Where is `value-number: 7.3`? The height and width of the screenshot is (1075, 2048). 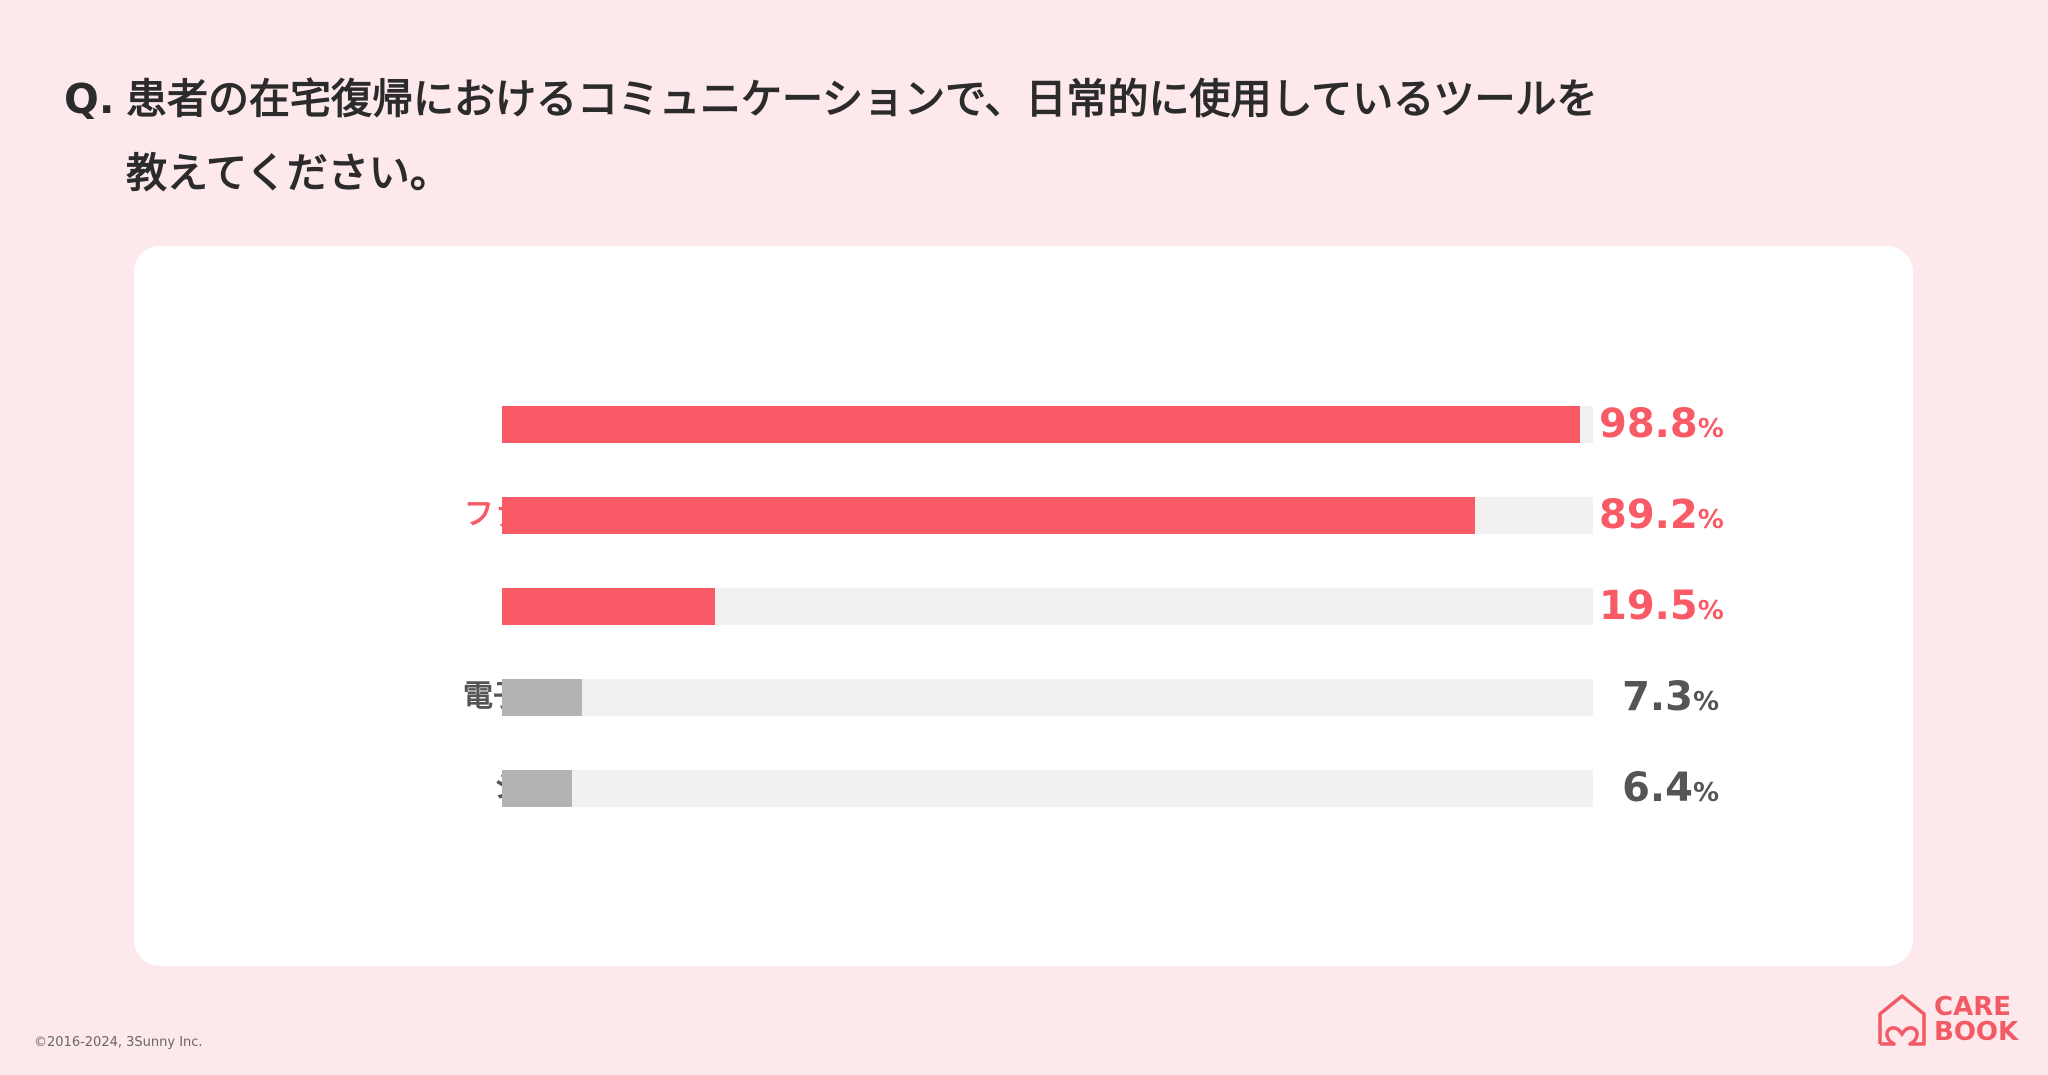
value-number: 7.3 is located at coordinates (1657, 697).